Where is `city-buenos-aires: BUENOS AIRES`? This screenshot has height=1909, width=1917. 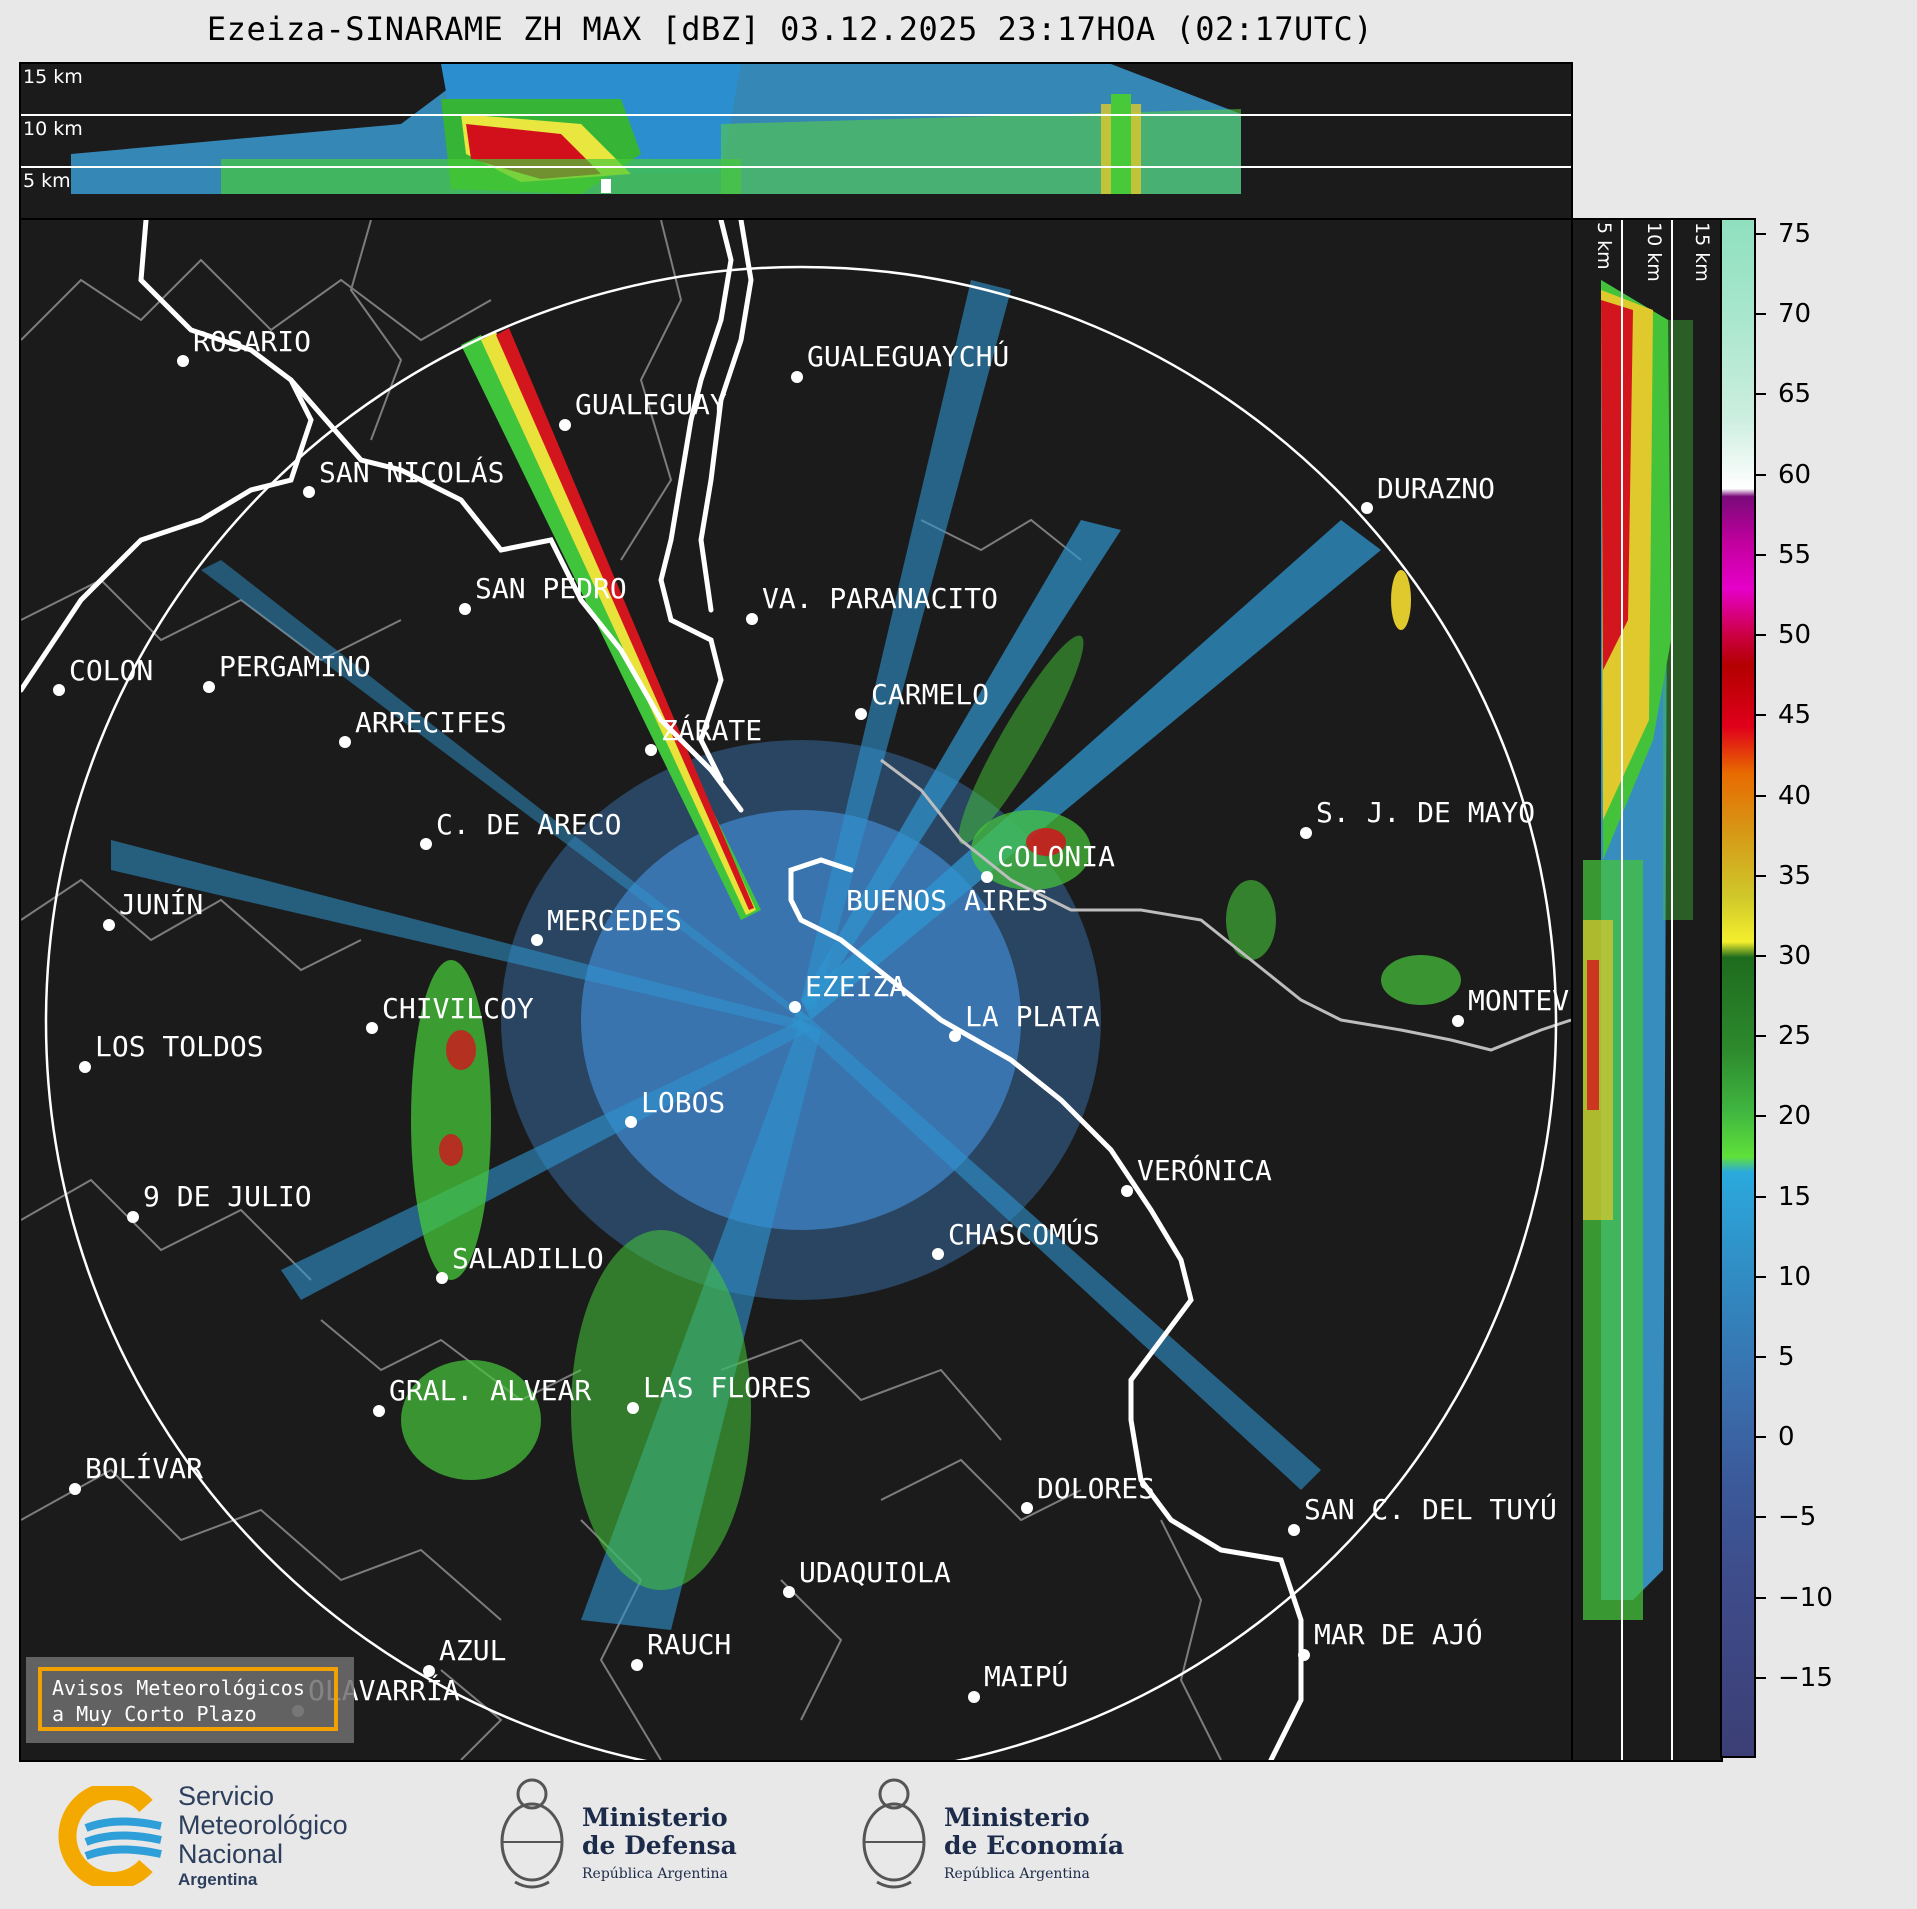
city-buenos-aires: BUENOS AIRES is located at coordinates (947, 900).